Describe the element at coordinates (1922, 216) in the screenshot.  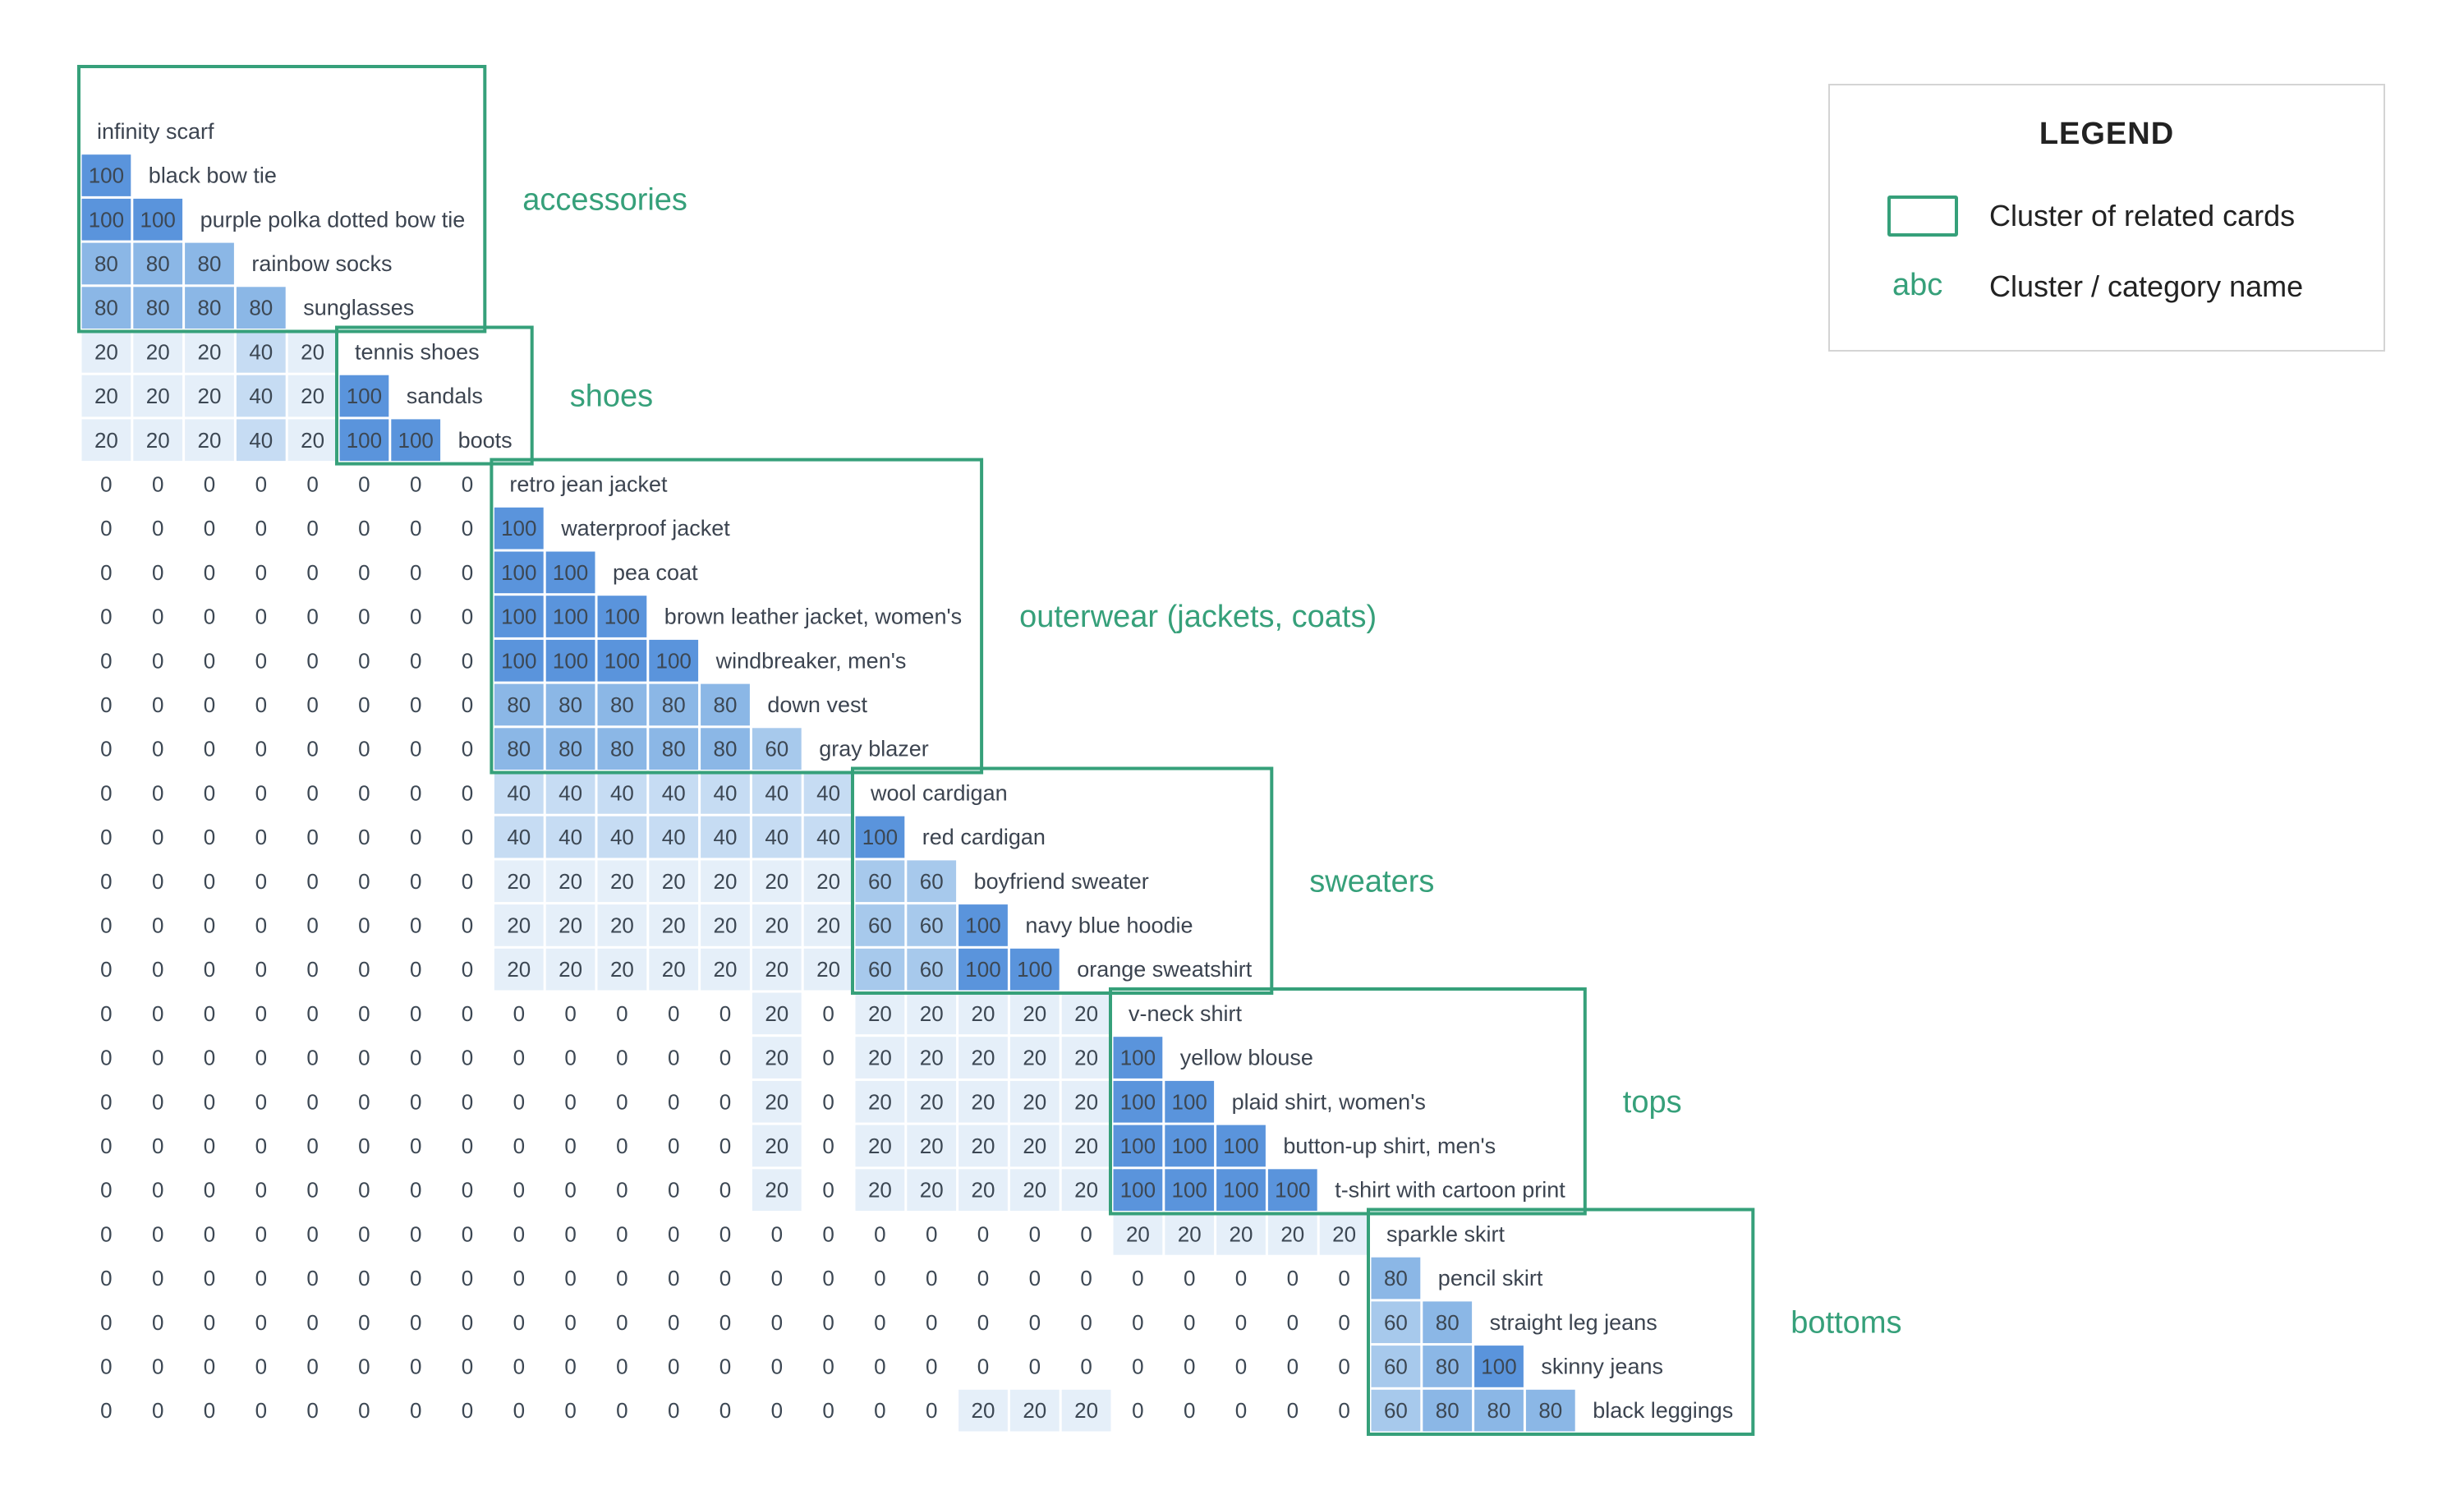
I see `cluster-box-swatch` at that location.